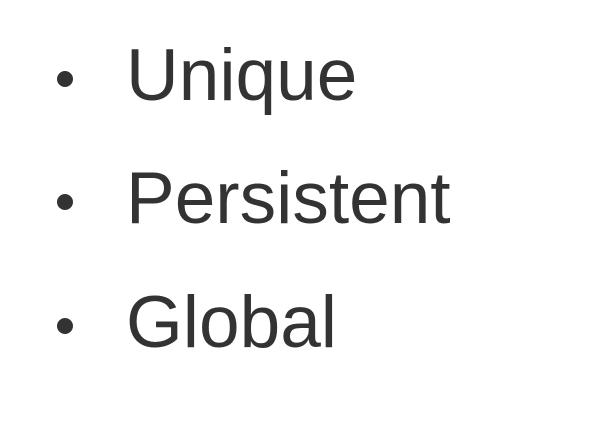 This screenshot has width=599, height=421. What do you see at coordinates (232, 322) in the screenshot?
I see `list-item-text: Global` at bounding box center [232, 322].